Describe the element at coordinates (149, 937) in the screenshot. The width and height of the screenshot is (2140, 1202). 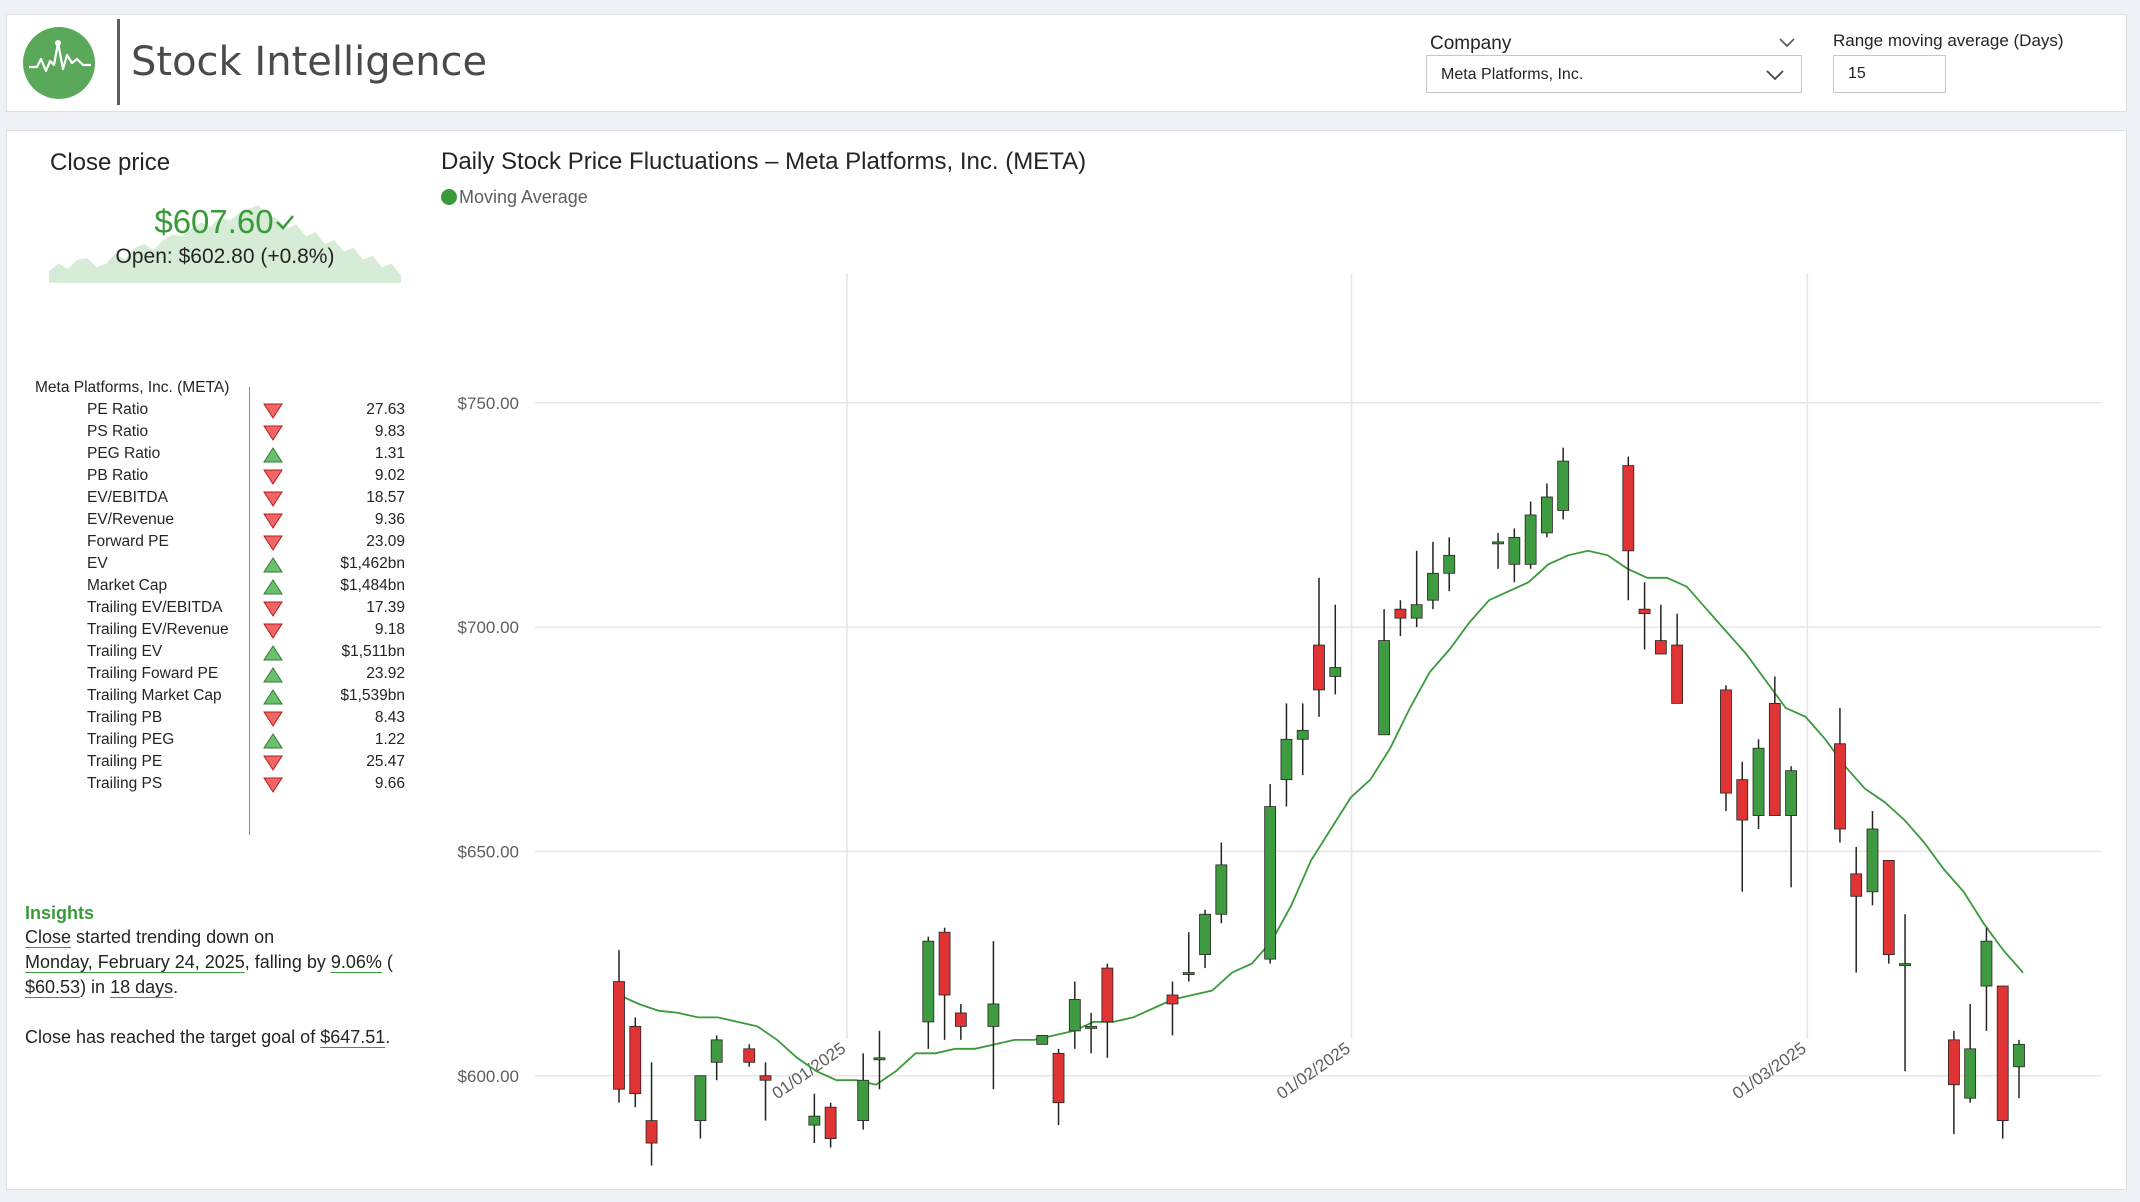
I see `insight-line-1: Close started trending down on` at that location.